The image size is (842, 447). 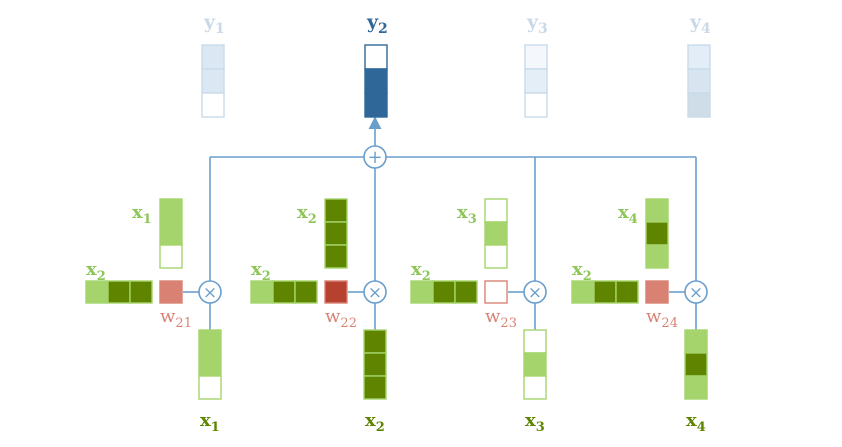 I want to click on value-label-3: x3, so click(x=535, y=422).